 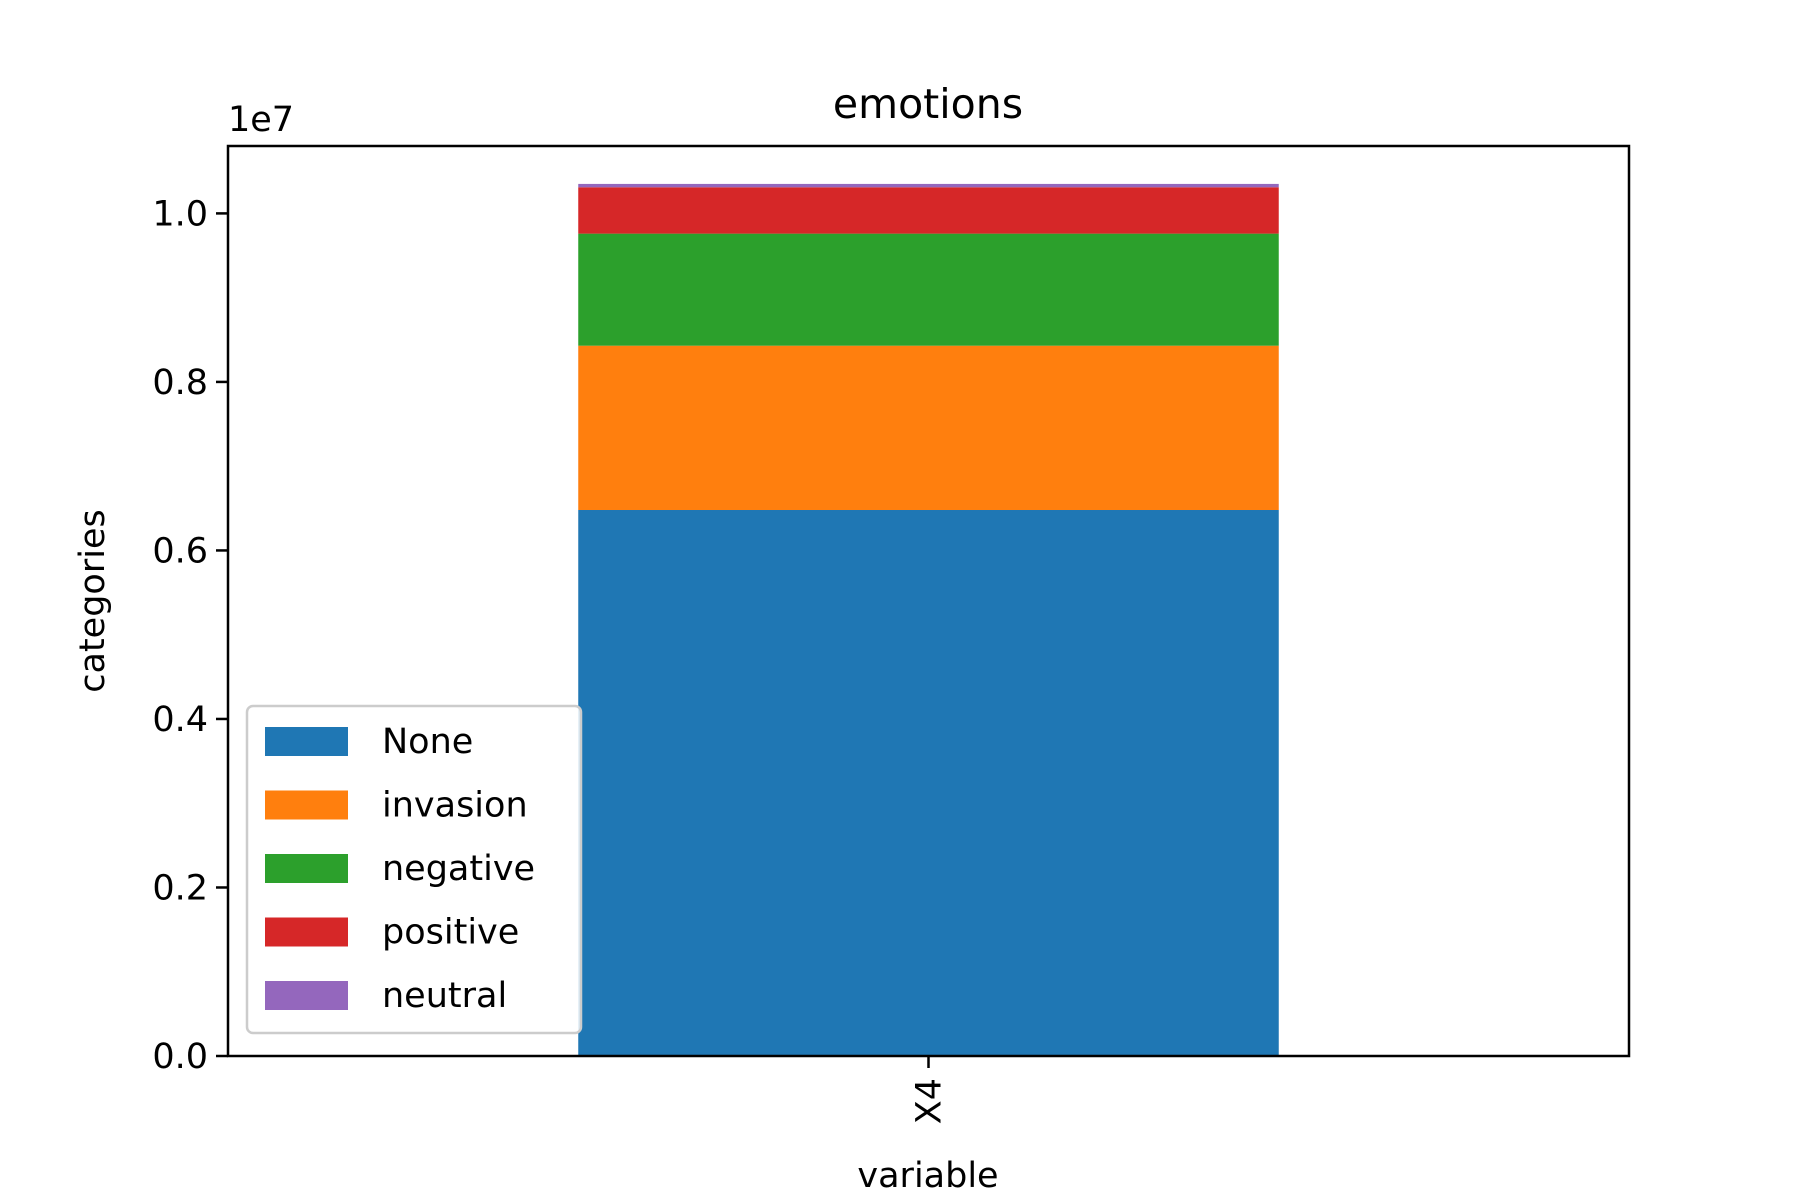 What do you see at coordinates (928, 185) in the screenshot?
I see `bar-segment-neutral` at bounding box center [928, 185].